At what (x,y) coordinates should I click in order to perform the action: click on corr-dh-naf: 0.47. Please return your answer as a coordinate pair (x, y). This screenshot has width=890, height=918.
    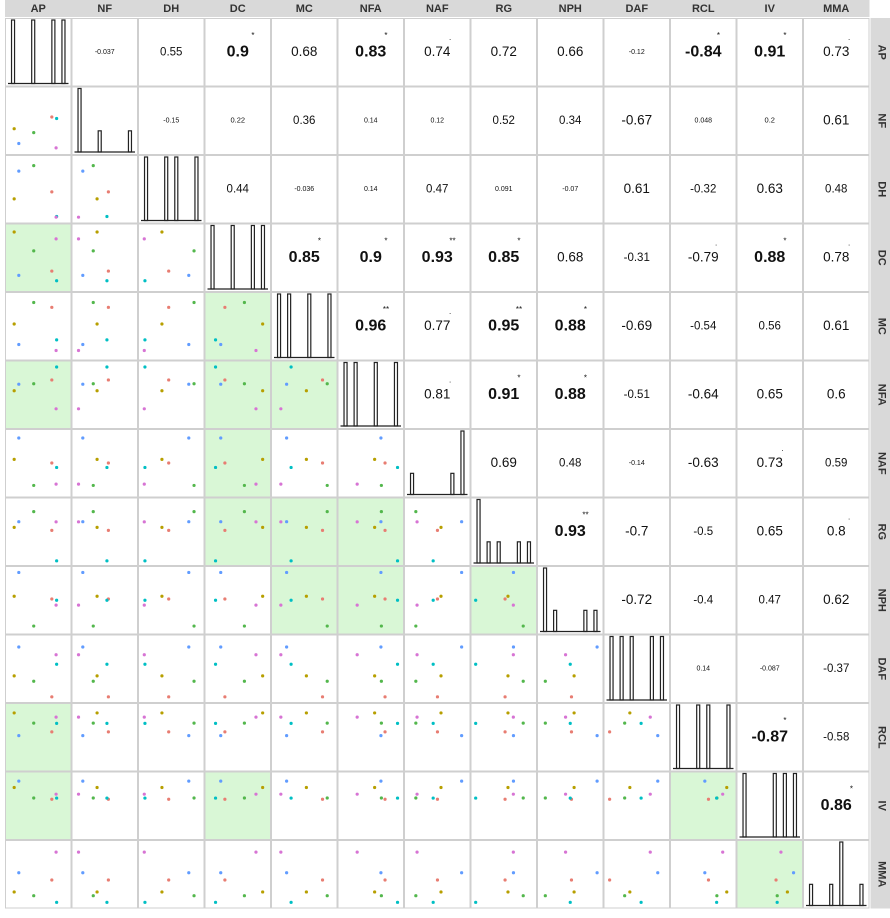
    Looking at the image, I should click on (437, 189).